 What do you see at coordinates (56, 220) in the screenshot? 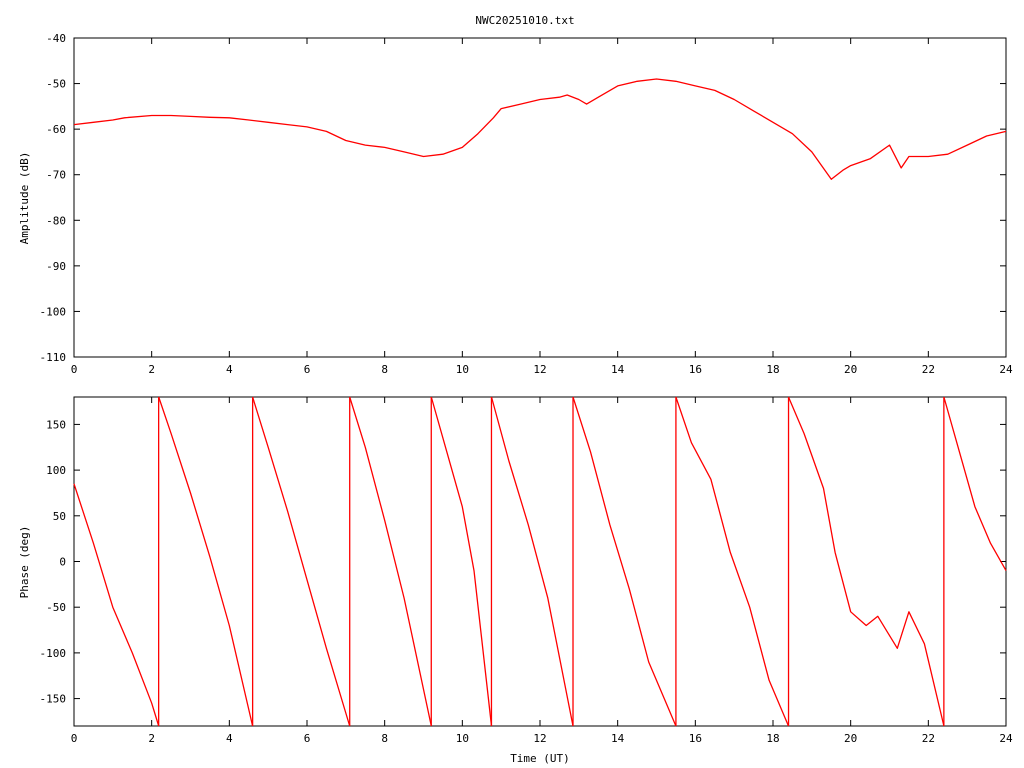
I see `y-tick-label: -80` at bounding box center [56, 220].